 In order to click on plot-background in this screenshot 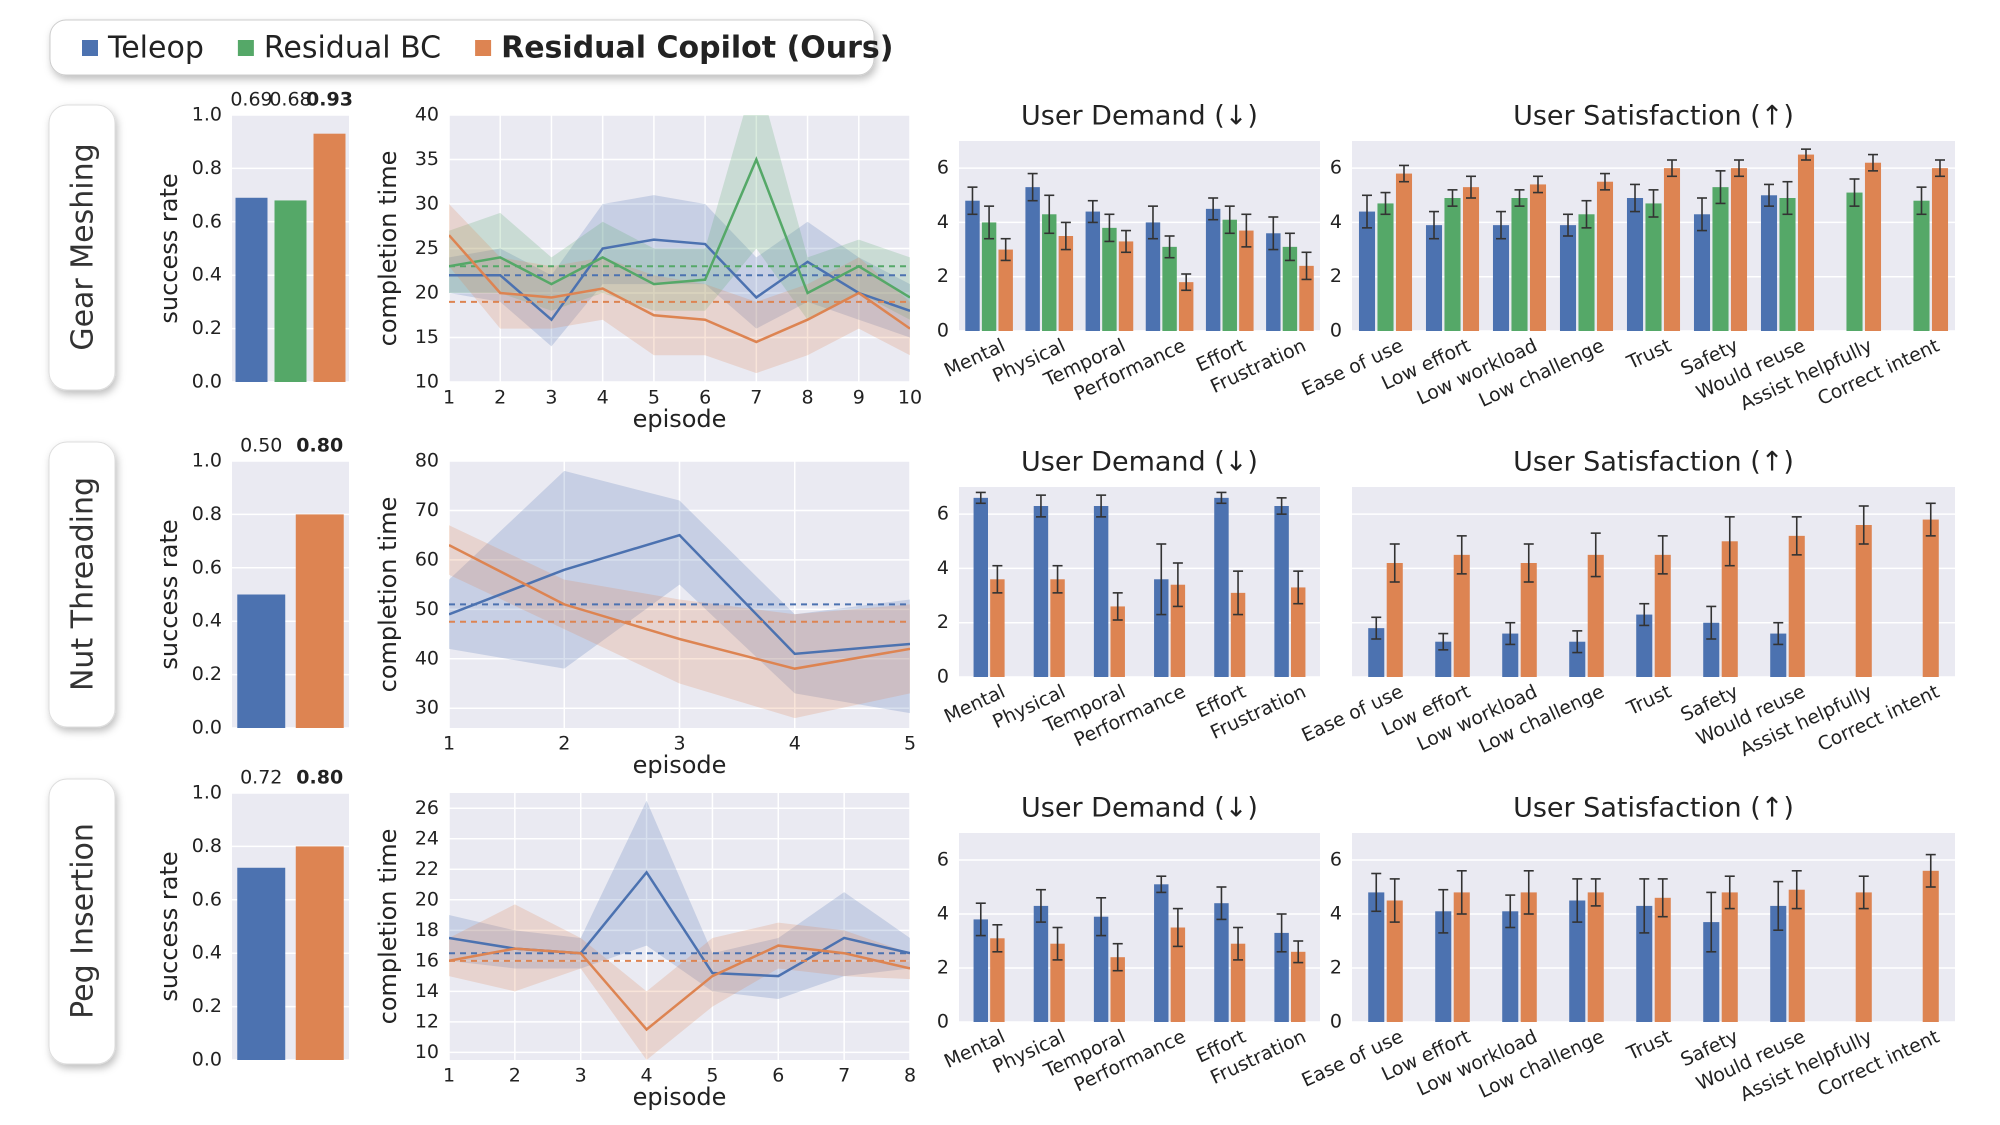, I will do `click(1139, 236)`.